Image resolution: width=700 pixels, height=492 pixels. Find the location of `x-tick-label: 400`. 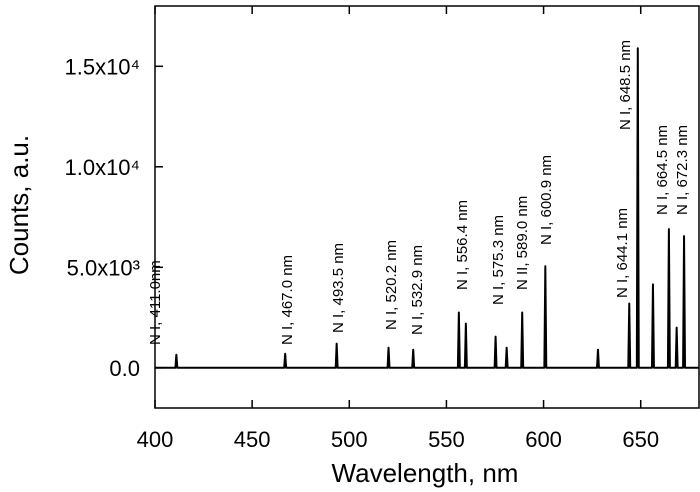

x-tick-label: 400 is located at coordinates (155, 439).